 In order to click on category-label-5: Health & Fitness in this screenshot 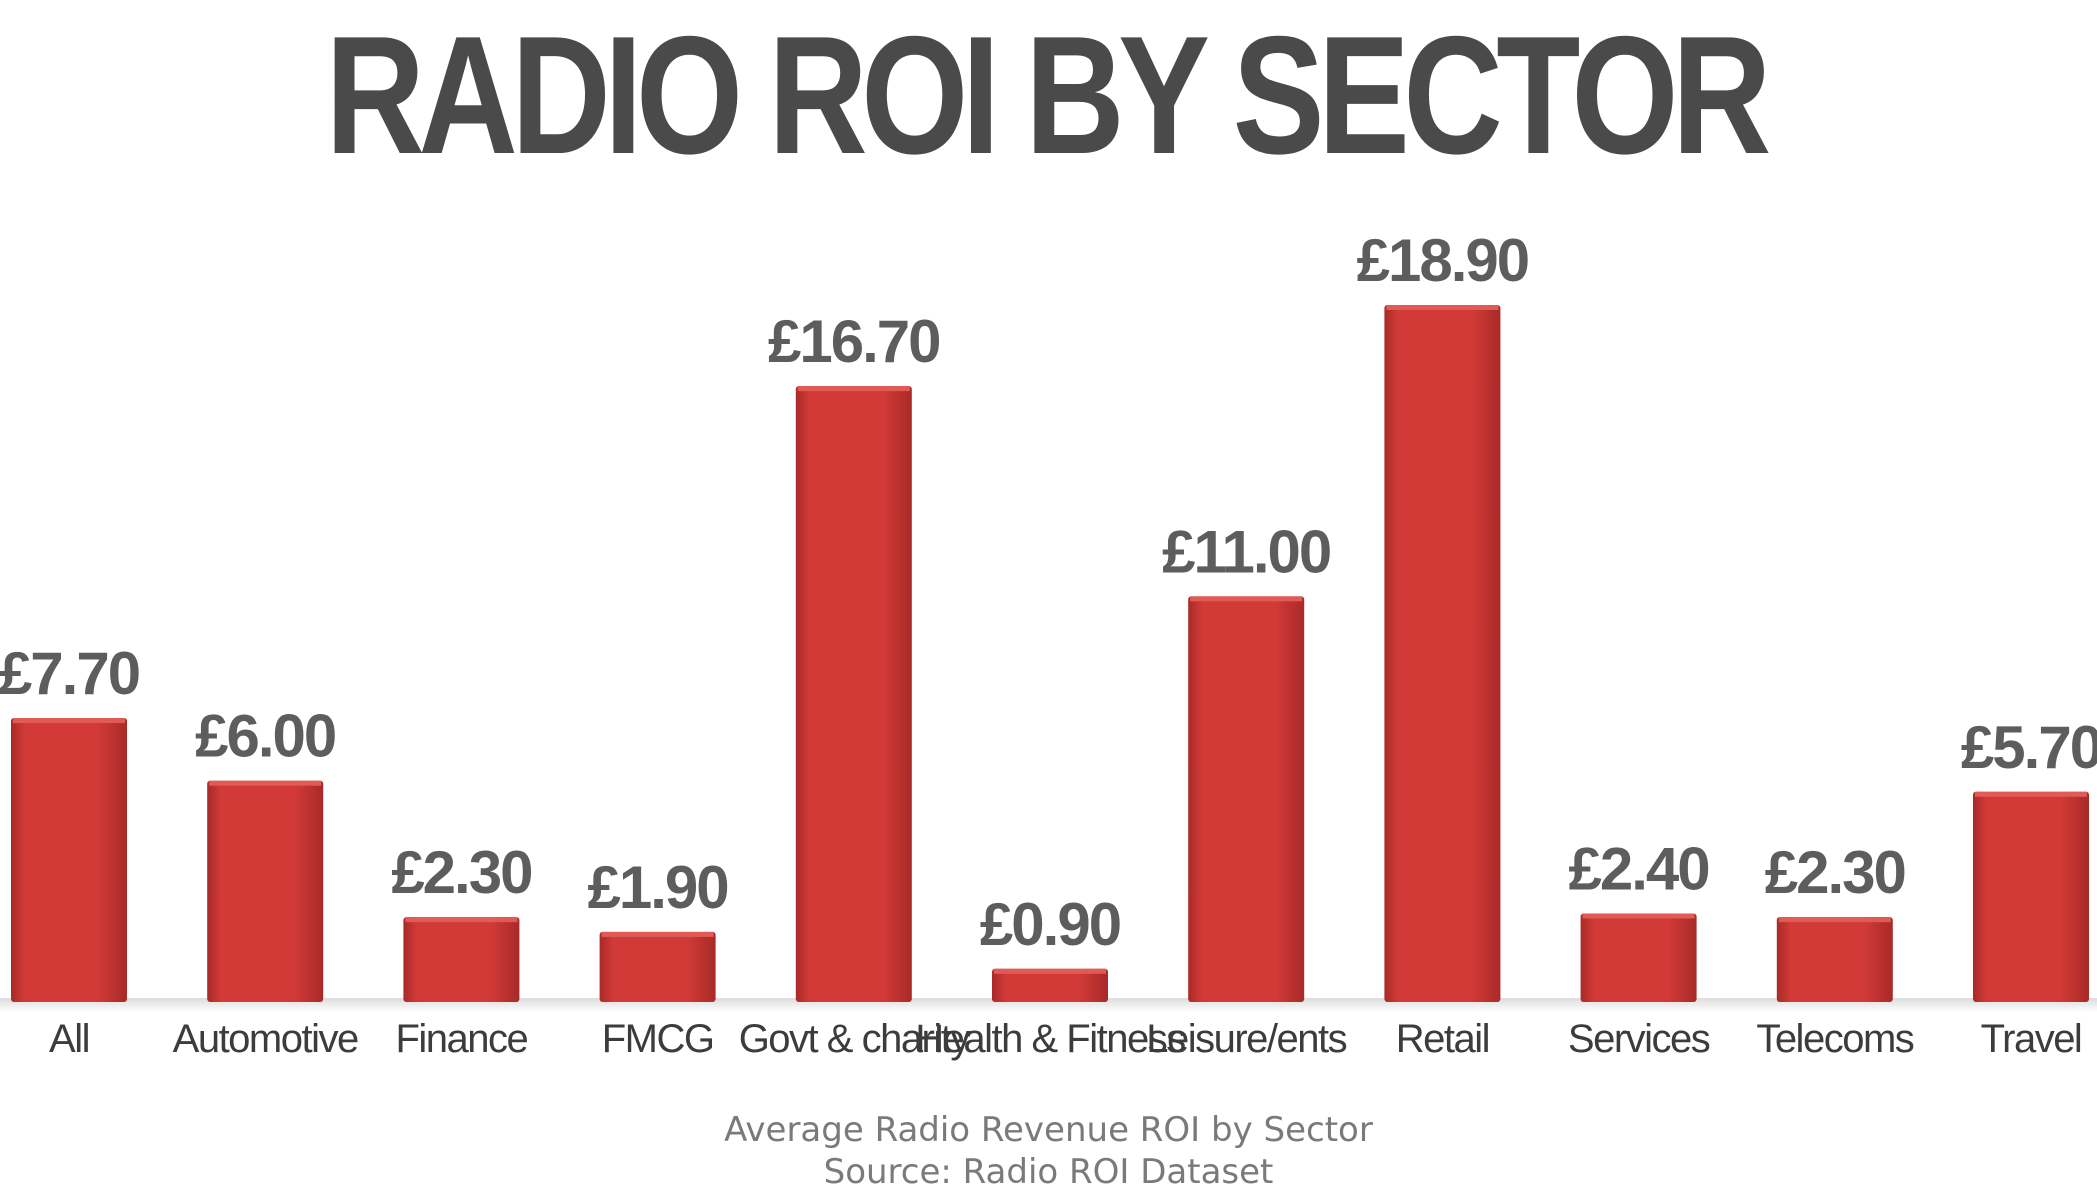, I will do `click(1050, 1039)`.